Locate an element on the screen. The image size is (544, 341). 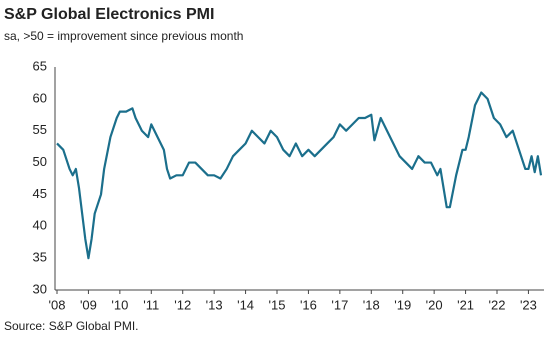
x-tick-label: '12 is located at coordinates (182, 304).